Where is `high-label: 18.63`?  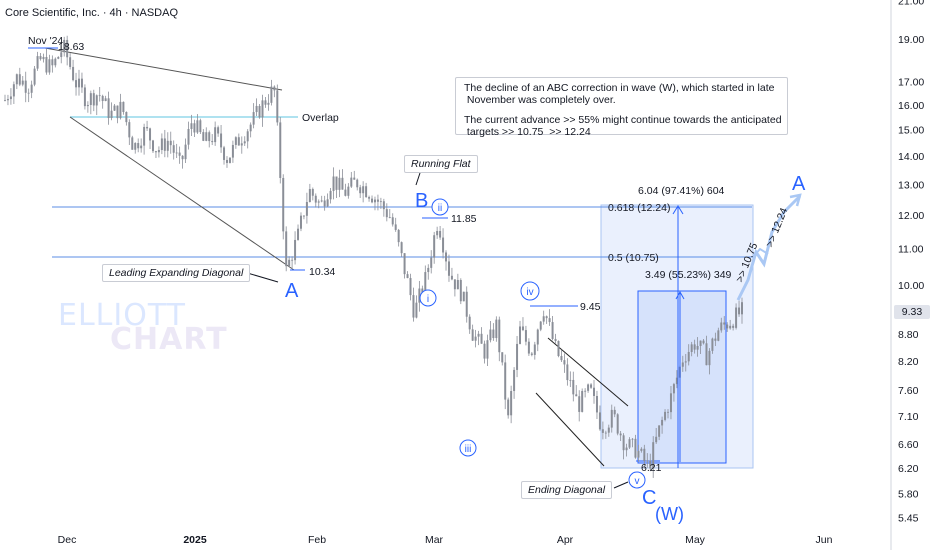
high-label: 18.63 is located at coordinates (71, 47).